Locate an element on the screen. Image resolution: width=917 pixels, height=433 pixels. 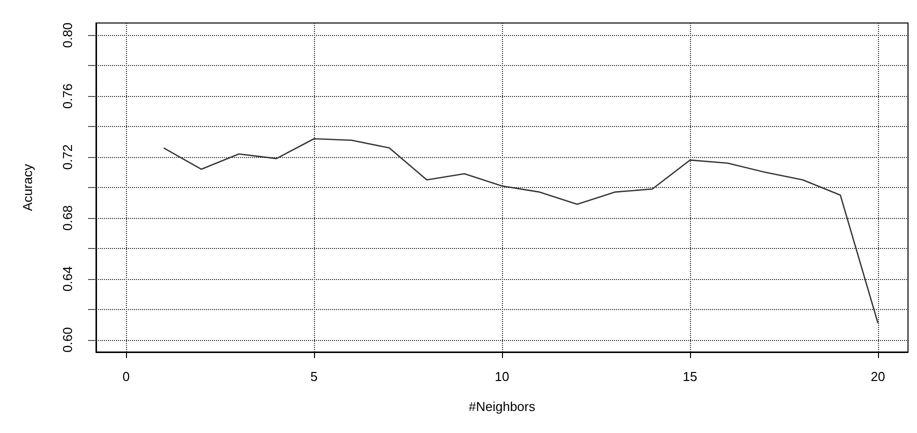
y-tick-label: 0.60 is located at coordinates (67, 339).